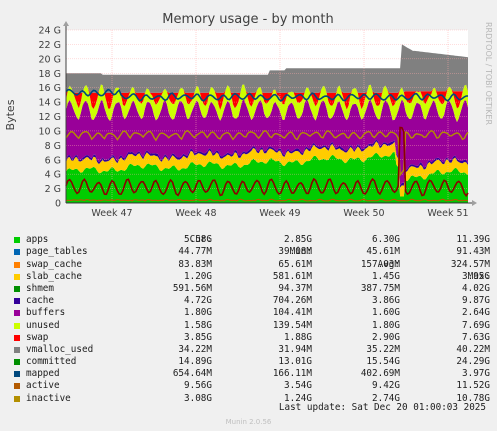 Image resolution: width=497 pixels, height=431 pixels. I want to click on legend-value-avg: 3.86G, so click(386, 301).